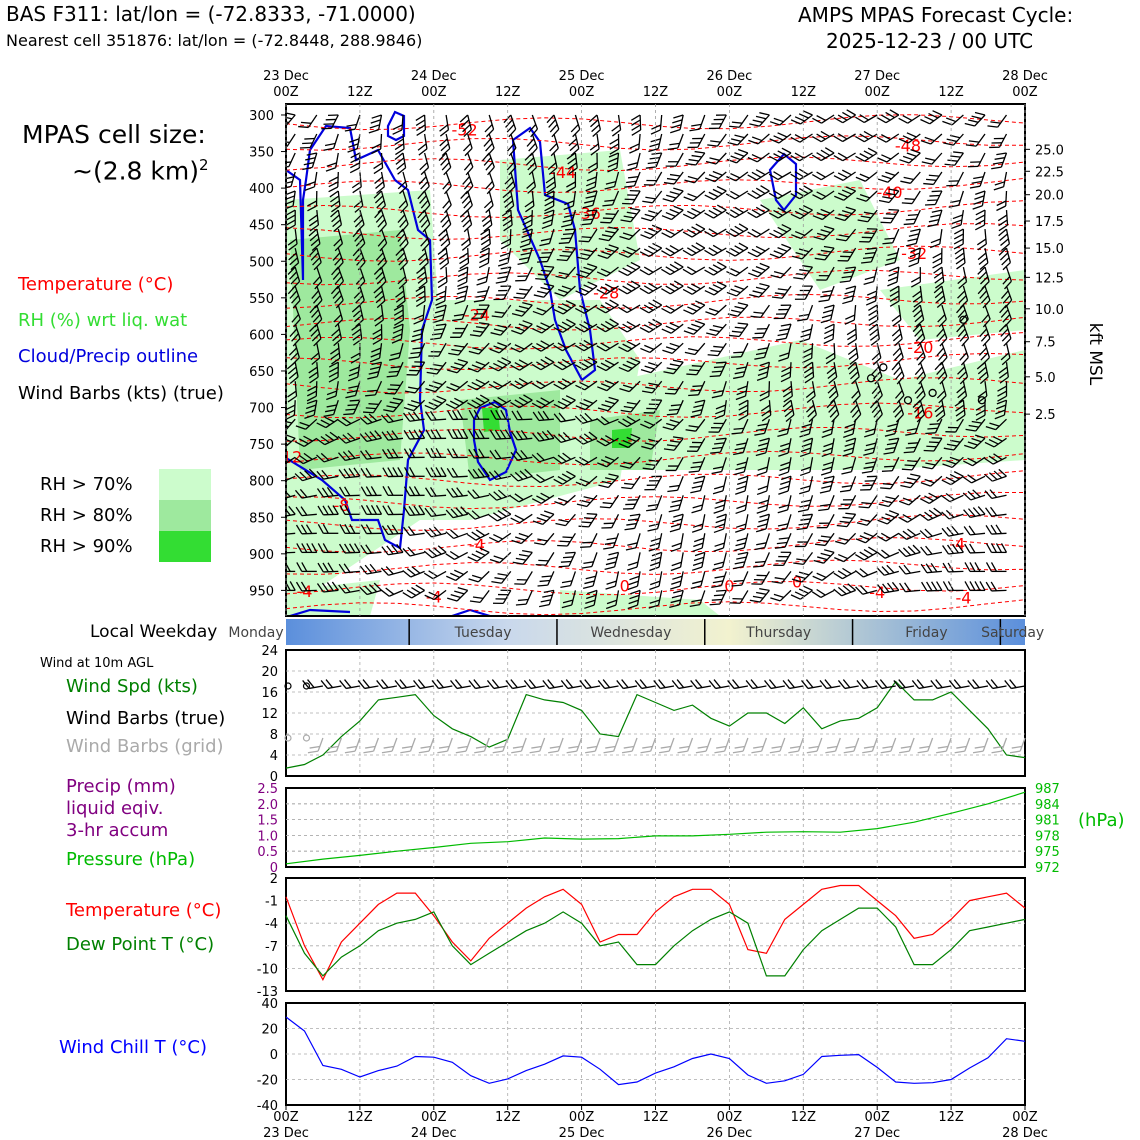 The image size is (1140, 1140). I want to click on upper-barb-414-staff, so click(422, 350).